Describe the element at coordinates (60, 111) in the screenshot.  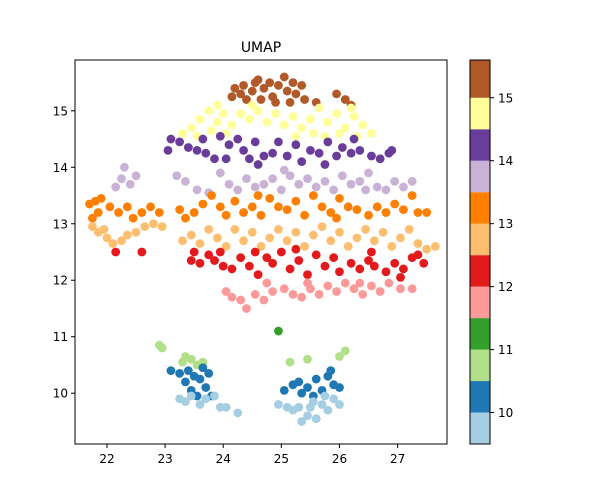
I see `y-tick-label: 15` at that location.